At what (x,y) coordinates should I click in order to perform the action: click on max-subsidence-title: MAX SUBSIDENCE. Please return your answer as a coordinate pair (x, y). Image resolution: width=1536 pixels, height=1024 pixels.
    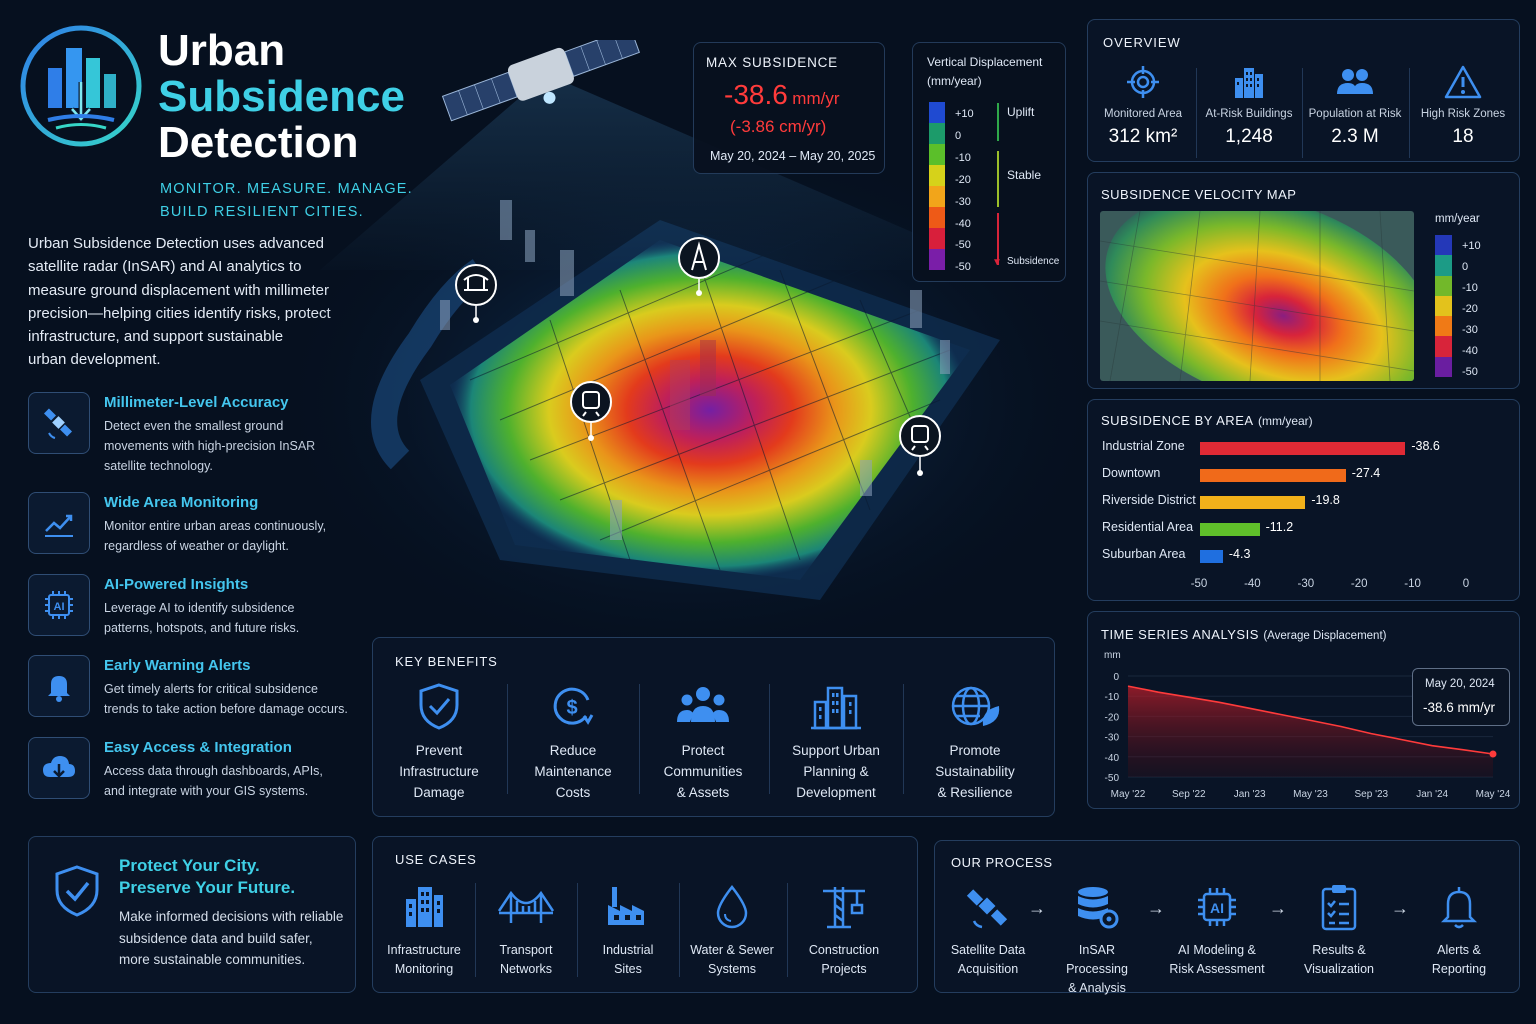
    Looking at the image, I should click on (772, 62).